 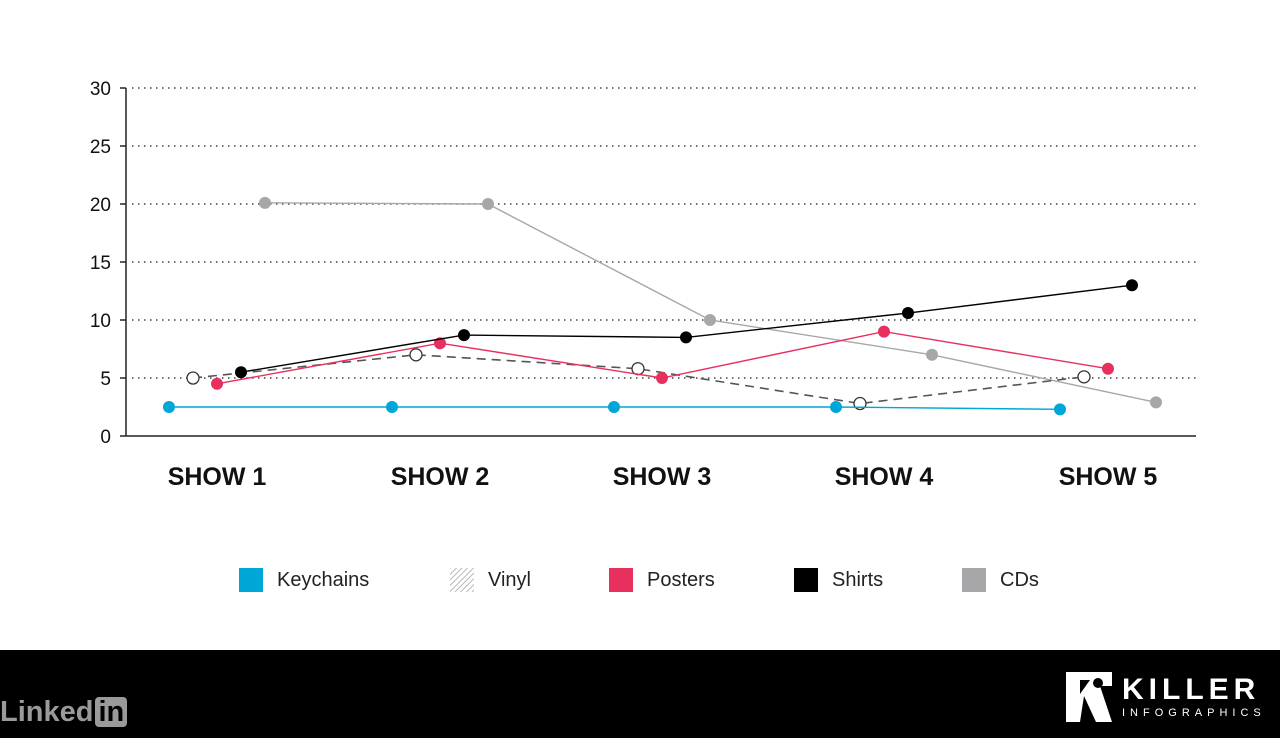 I want to click on y-tick-label: 25, so click(x=100, y=147).